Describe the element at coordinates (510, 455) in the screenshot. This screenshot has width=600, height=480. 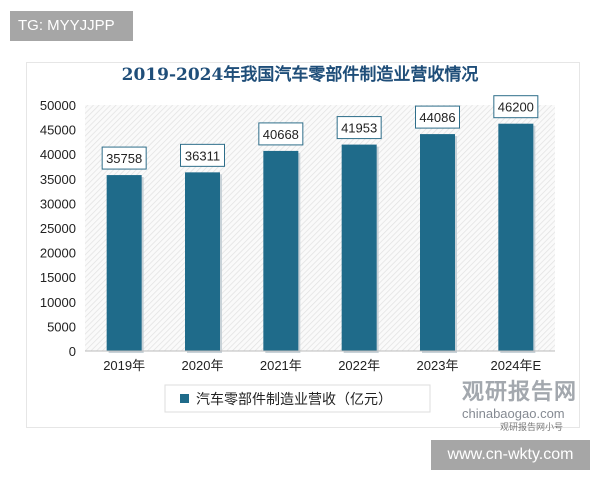
I see `url-tag: www.cn-wkty.com` at that location.